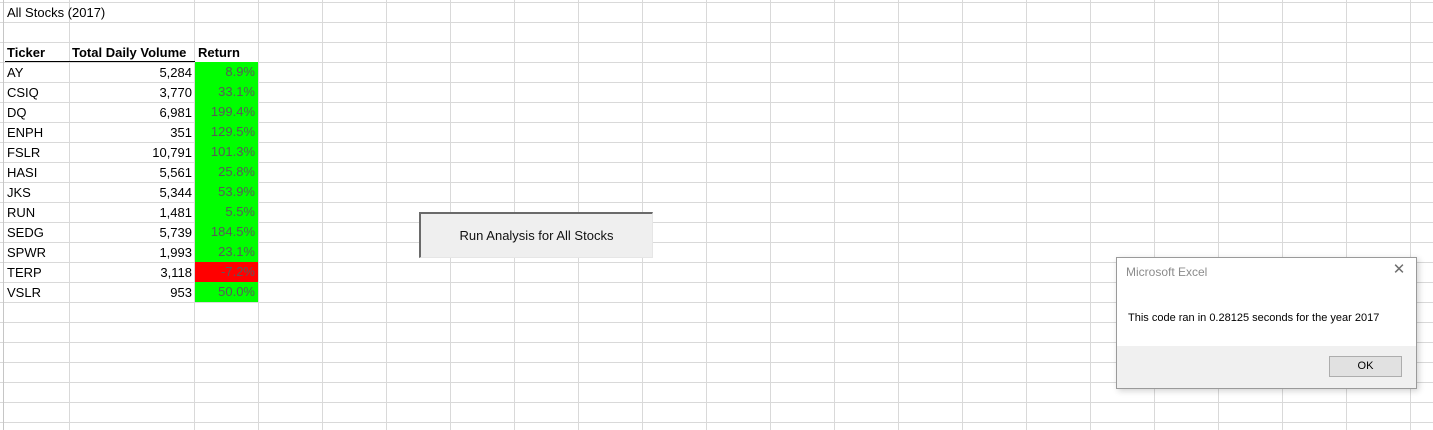  Describe the element at coordinates (172, 152) in the screenshot. I see `volume-cell: 10,791` at that location.